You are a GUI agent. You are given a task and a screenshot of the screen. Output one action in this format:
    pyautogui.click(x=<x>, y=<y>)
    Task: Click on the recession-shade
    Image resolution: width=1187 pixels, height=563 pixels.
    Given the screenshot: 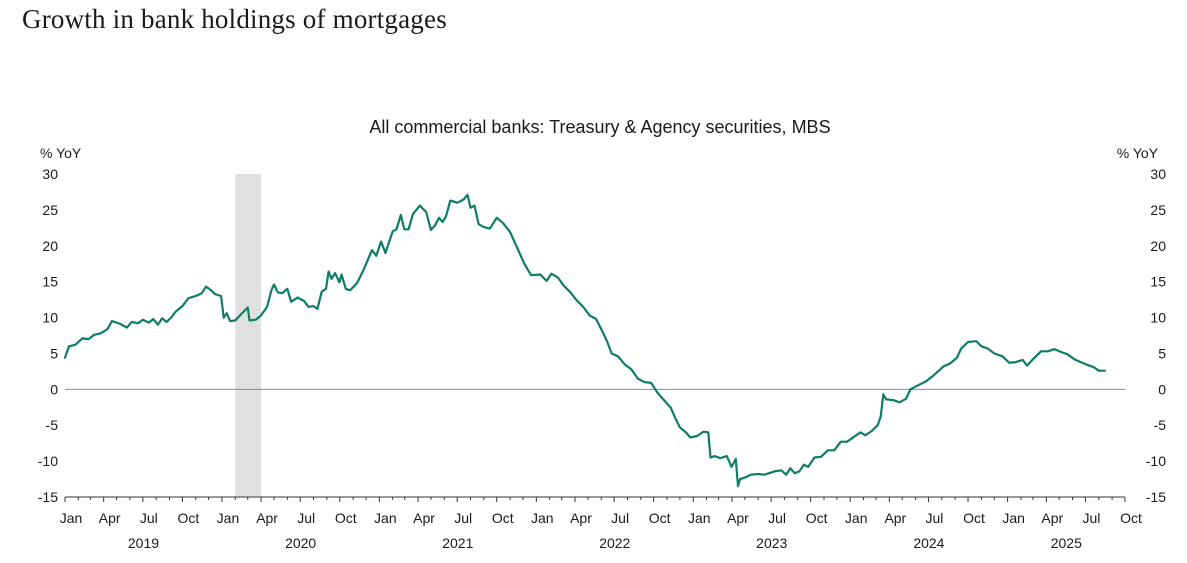 What is the action you would take?
    pyautogui.click(x=248, y=335)
    